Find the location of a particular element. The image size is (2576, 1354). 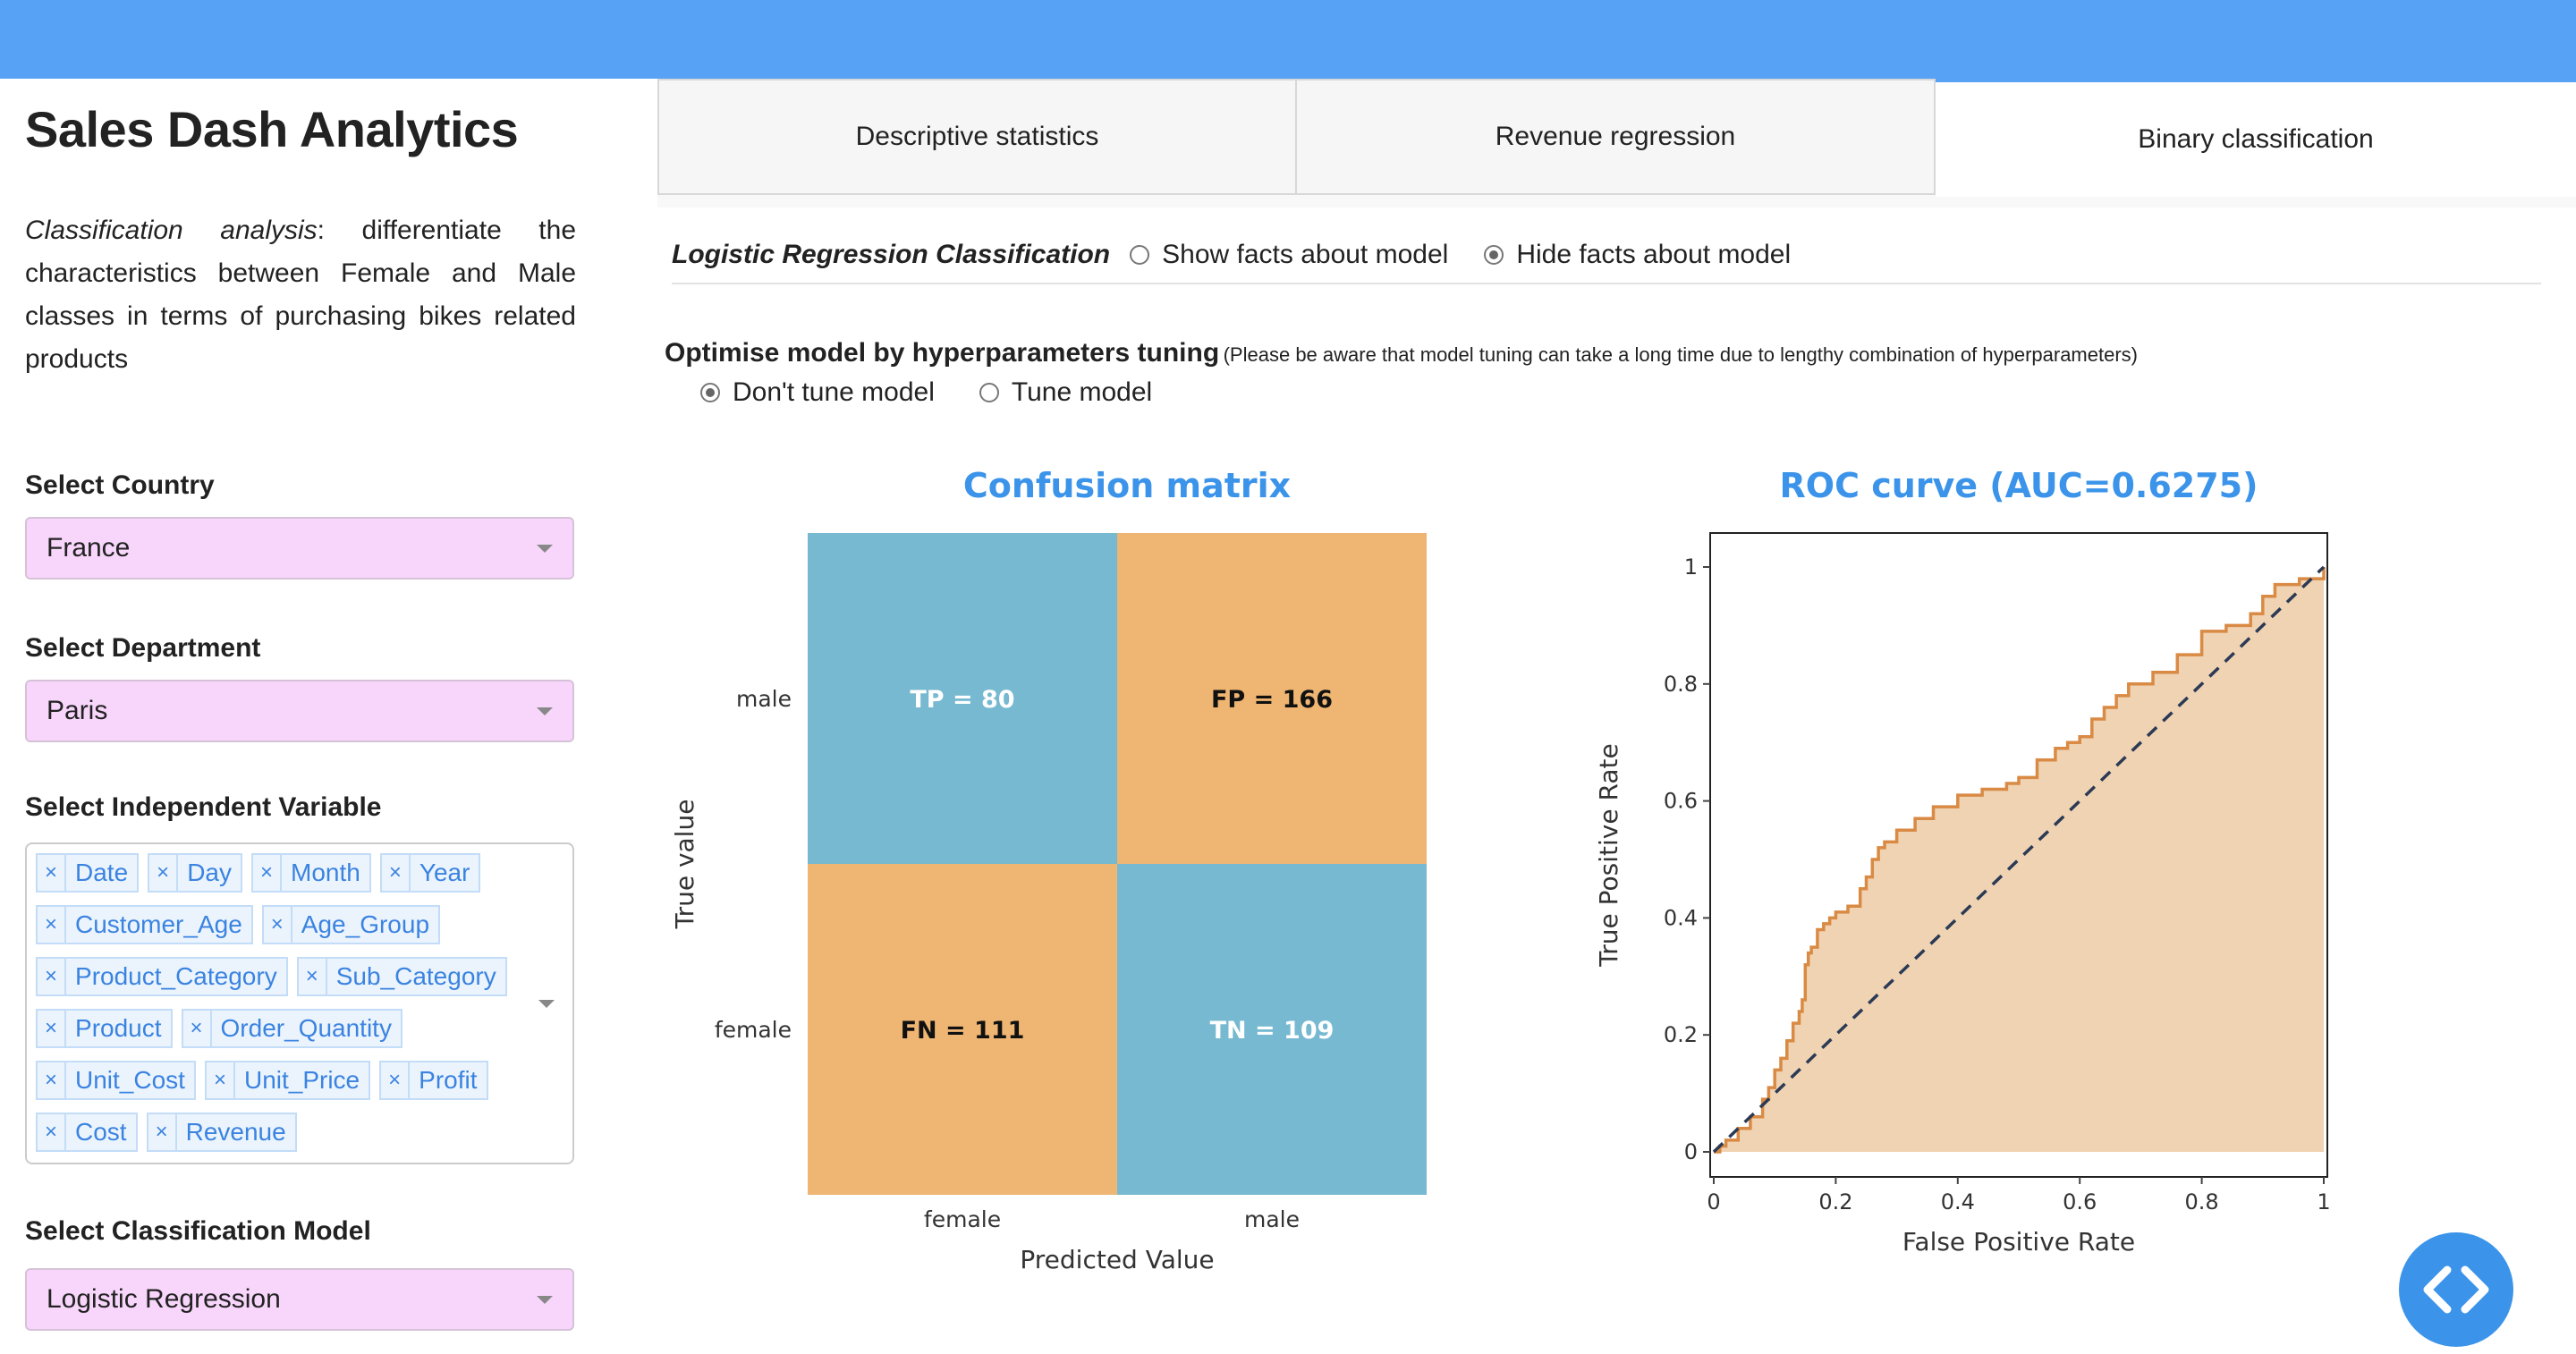

variable-chip: × Unit_Cost is located at coordinates (116, 1080).